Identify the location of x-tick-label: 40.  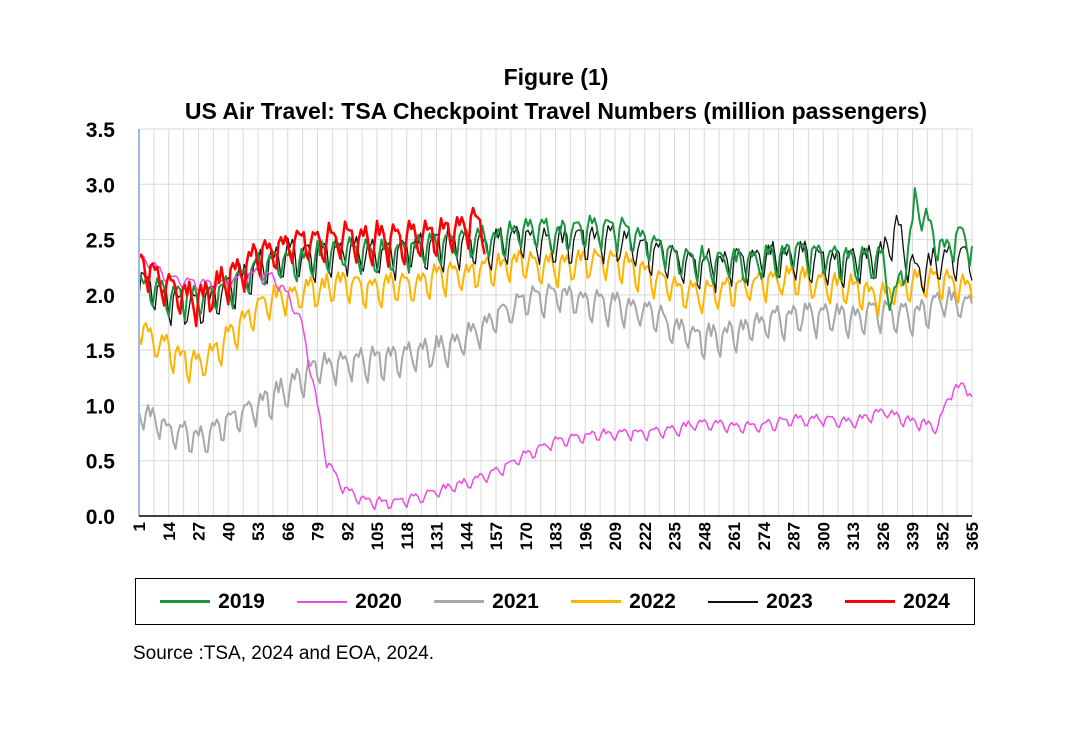
(228, 531).